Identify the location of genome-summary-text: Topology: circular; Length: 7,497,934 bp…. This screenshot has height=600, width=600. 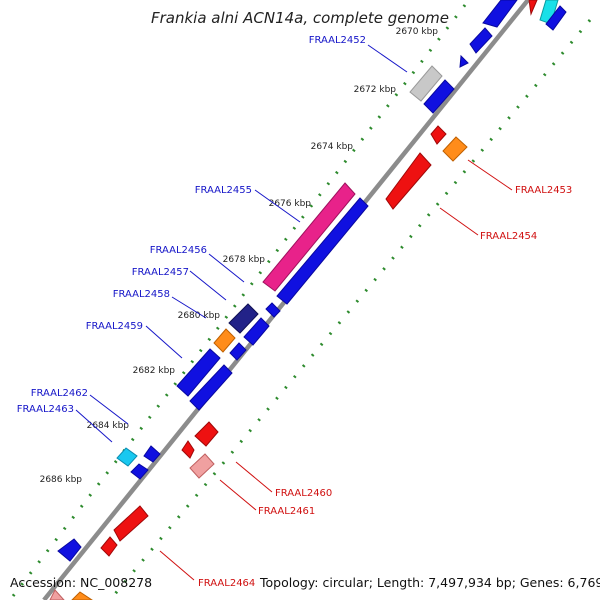
(430, 582).